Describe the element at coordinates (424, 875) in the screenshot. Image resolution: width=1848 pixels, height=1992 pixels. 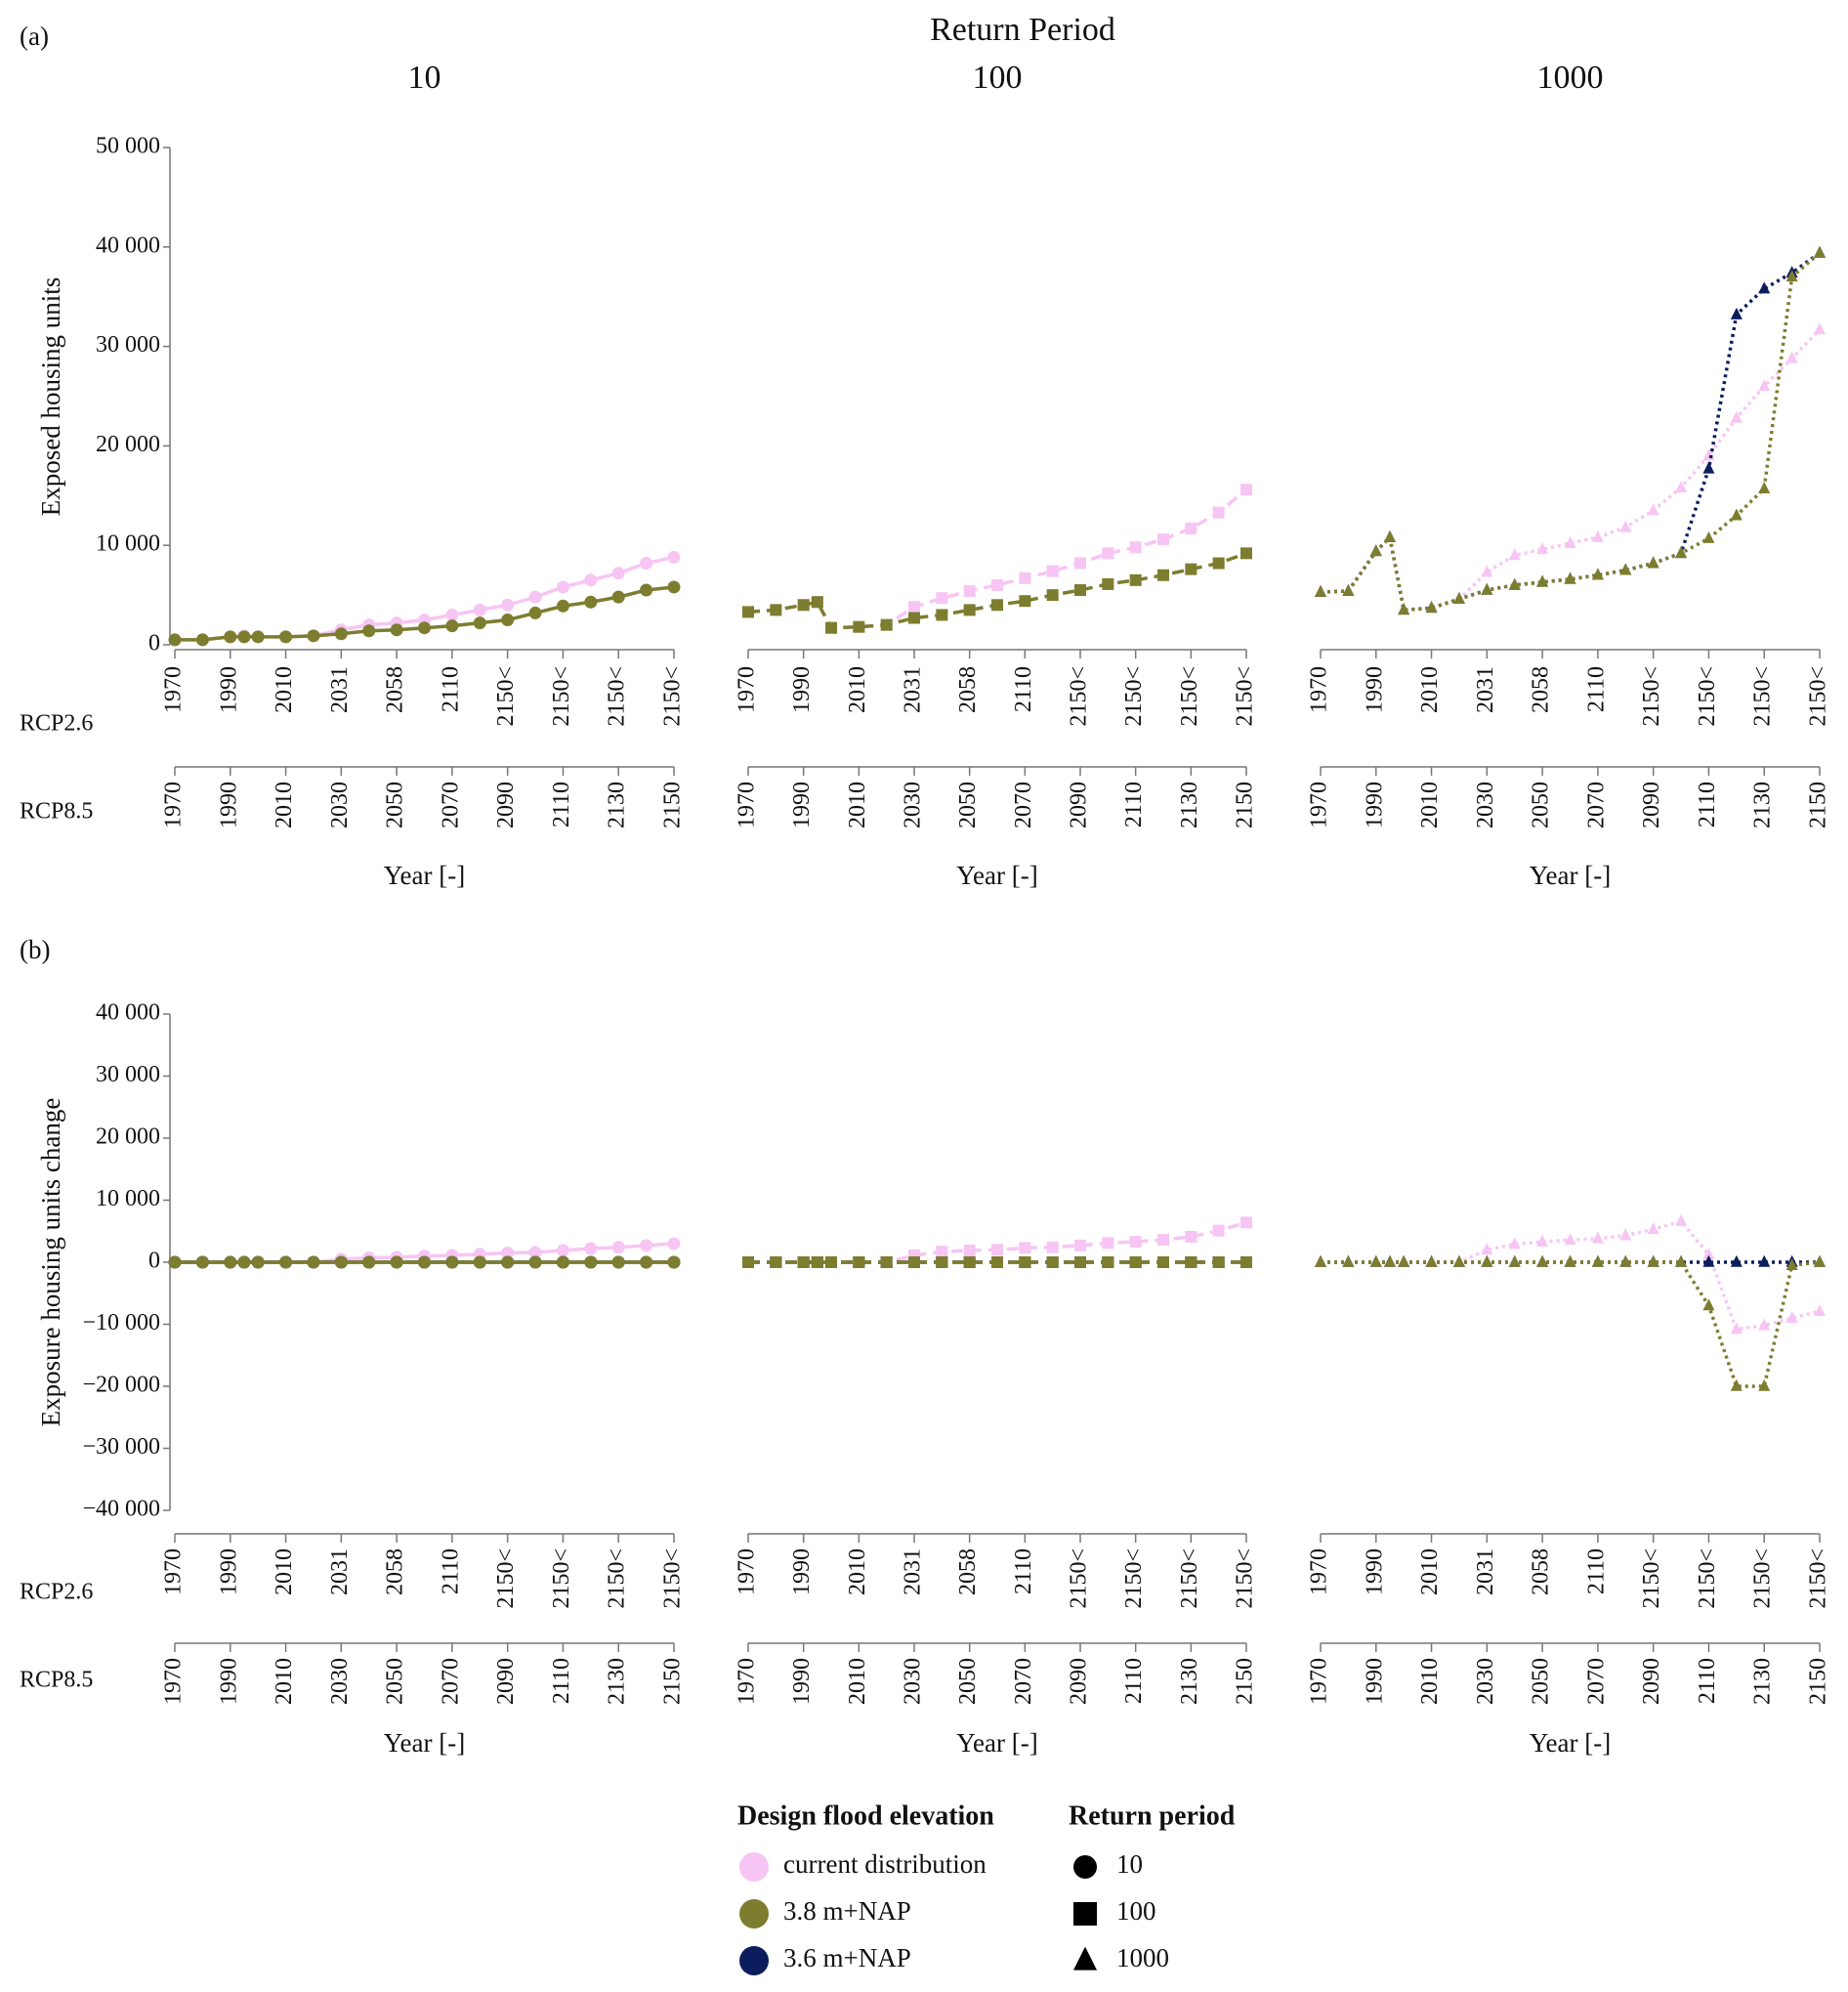
I see `x-axis-label: Year [-]` at that location.